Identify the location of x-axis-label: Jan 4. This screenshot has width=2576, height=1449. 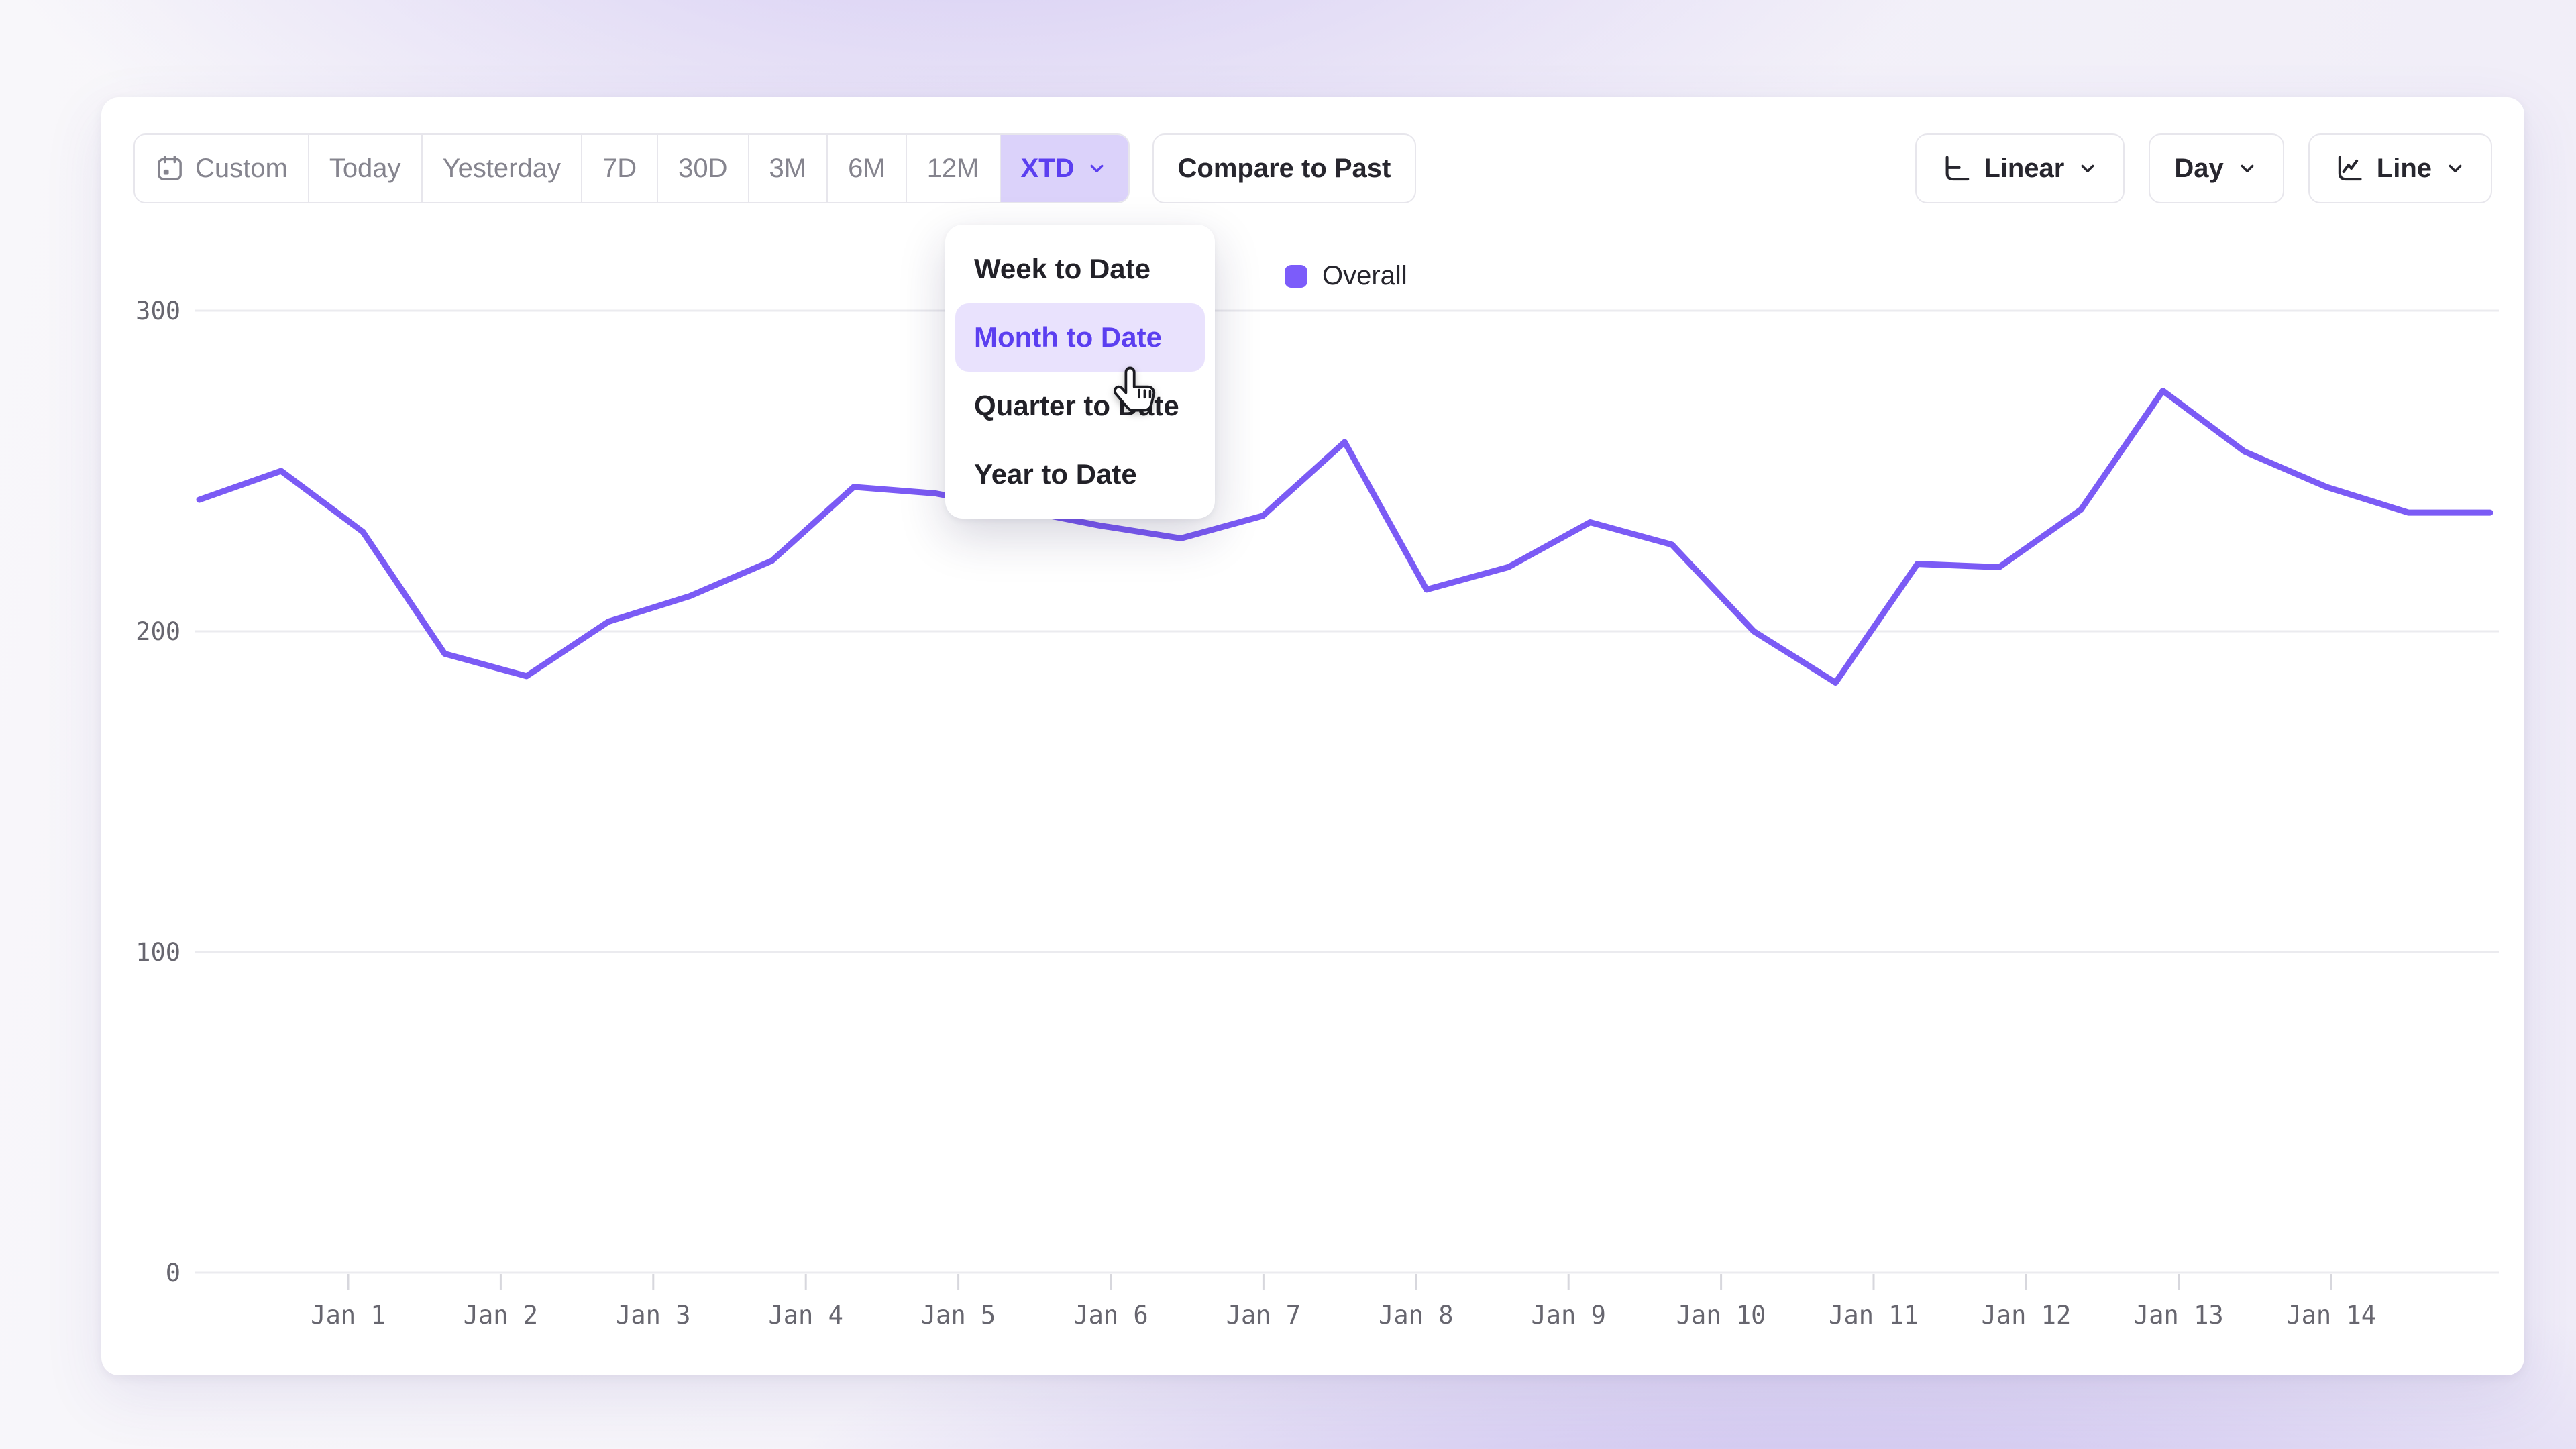
(806, 1315).